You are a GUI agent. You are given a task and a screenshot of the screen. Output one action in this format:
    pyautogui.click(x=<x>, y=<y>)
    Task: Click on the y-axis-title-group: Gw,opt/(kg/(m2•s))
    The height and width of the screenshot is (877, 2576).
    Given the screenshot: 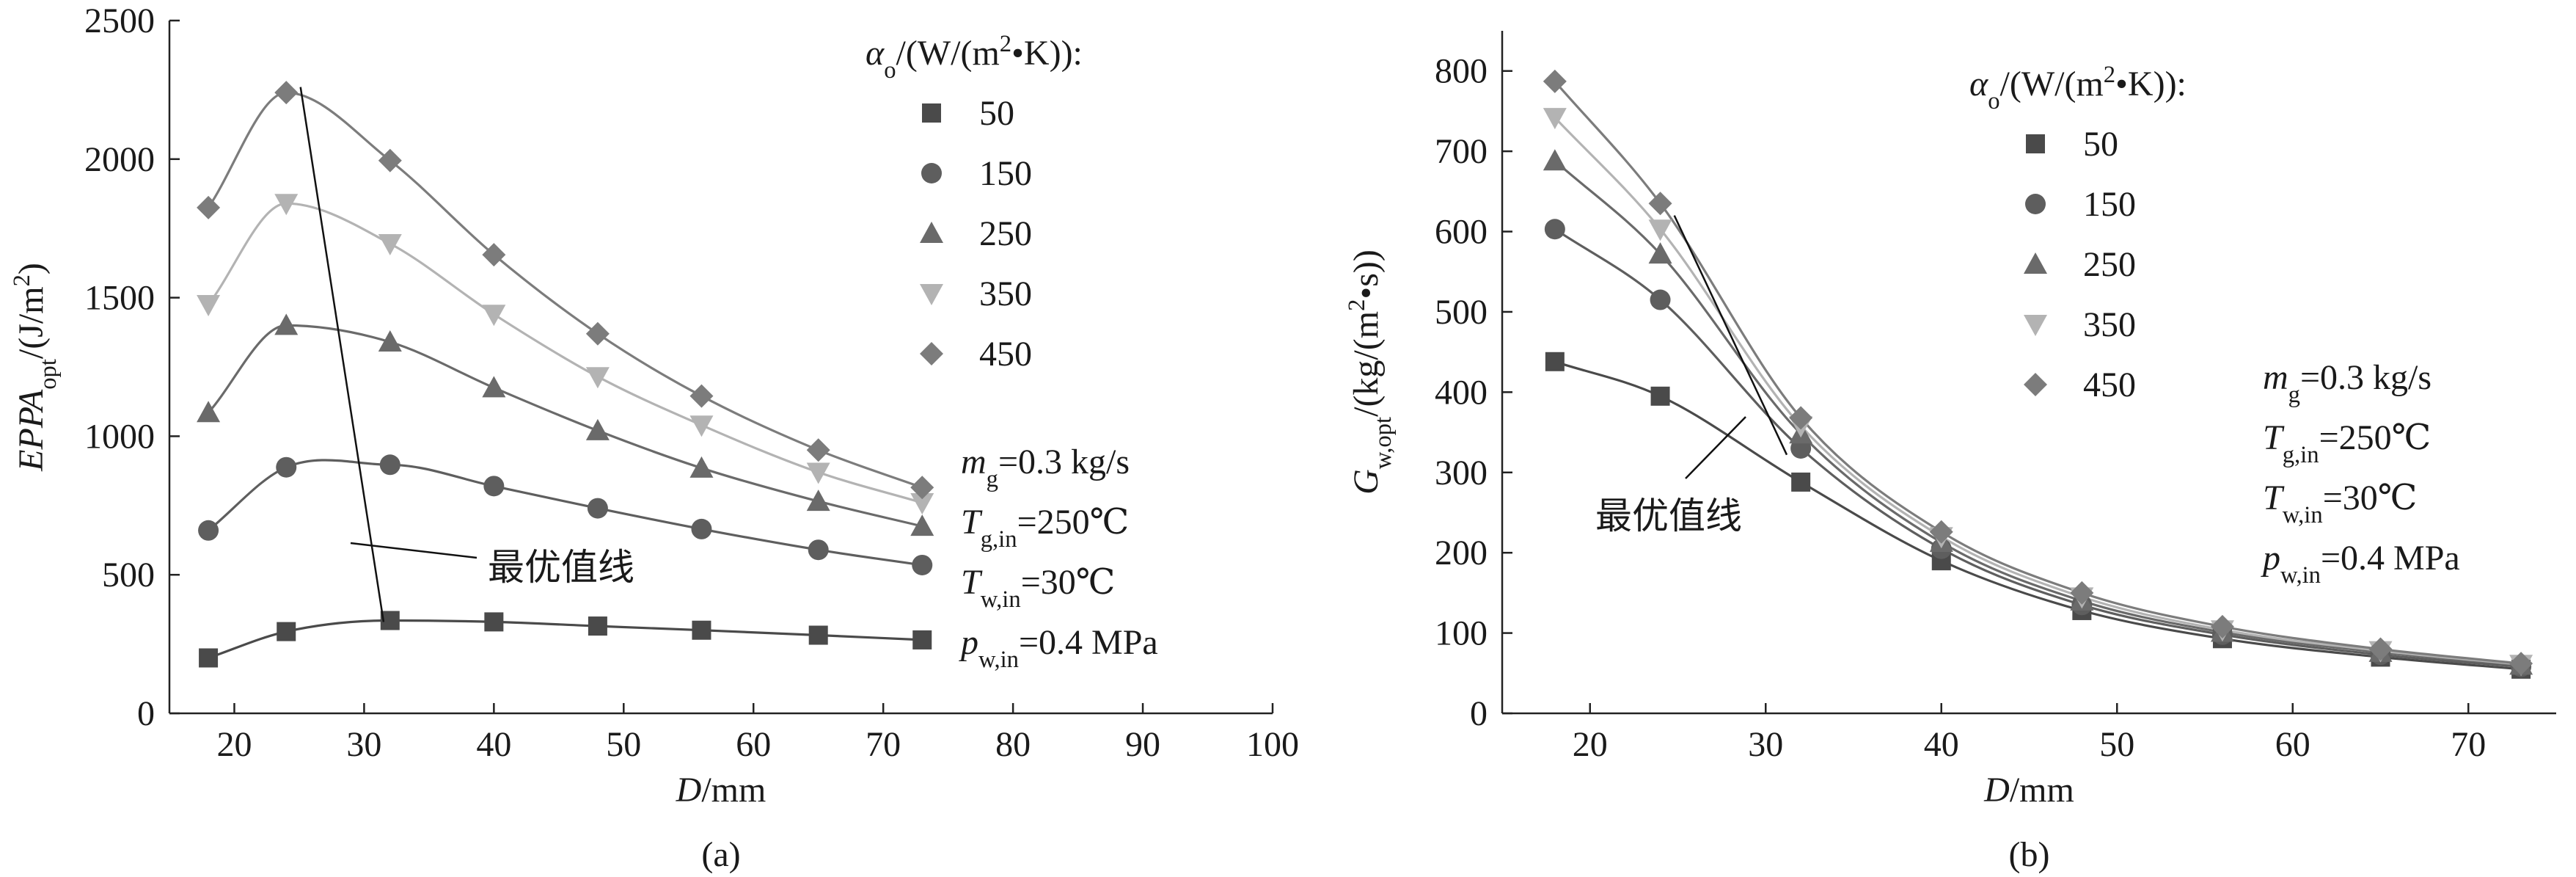 What is the action you would take?
    pyautogui.click(x=1370, y=372)
    